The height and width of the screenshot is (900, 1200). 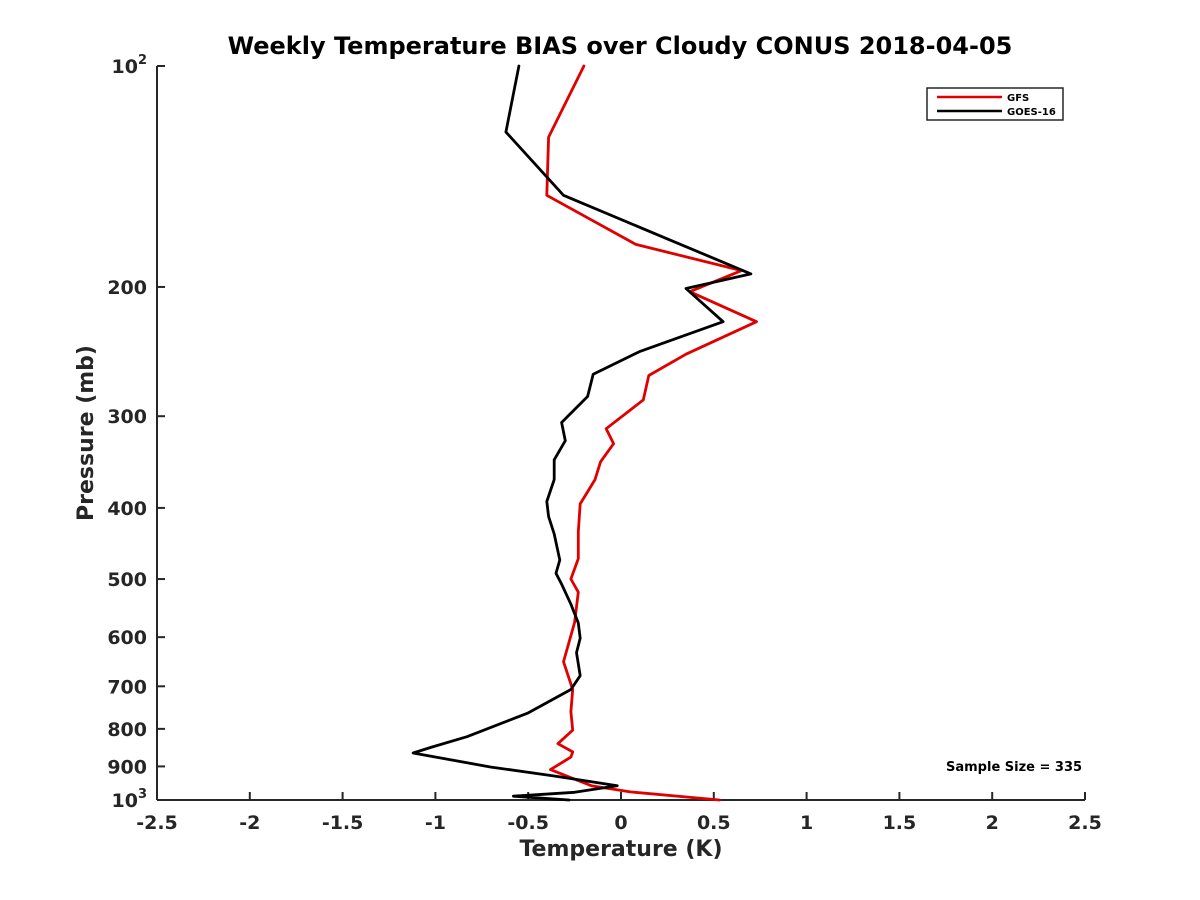 What do you see at coordinates (900, 823) in the screenshot?
I see `x-tick-label: 1.5` at bounding box center [900, 823].